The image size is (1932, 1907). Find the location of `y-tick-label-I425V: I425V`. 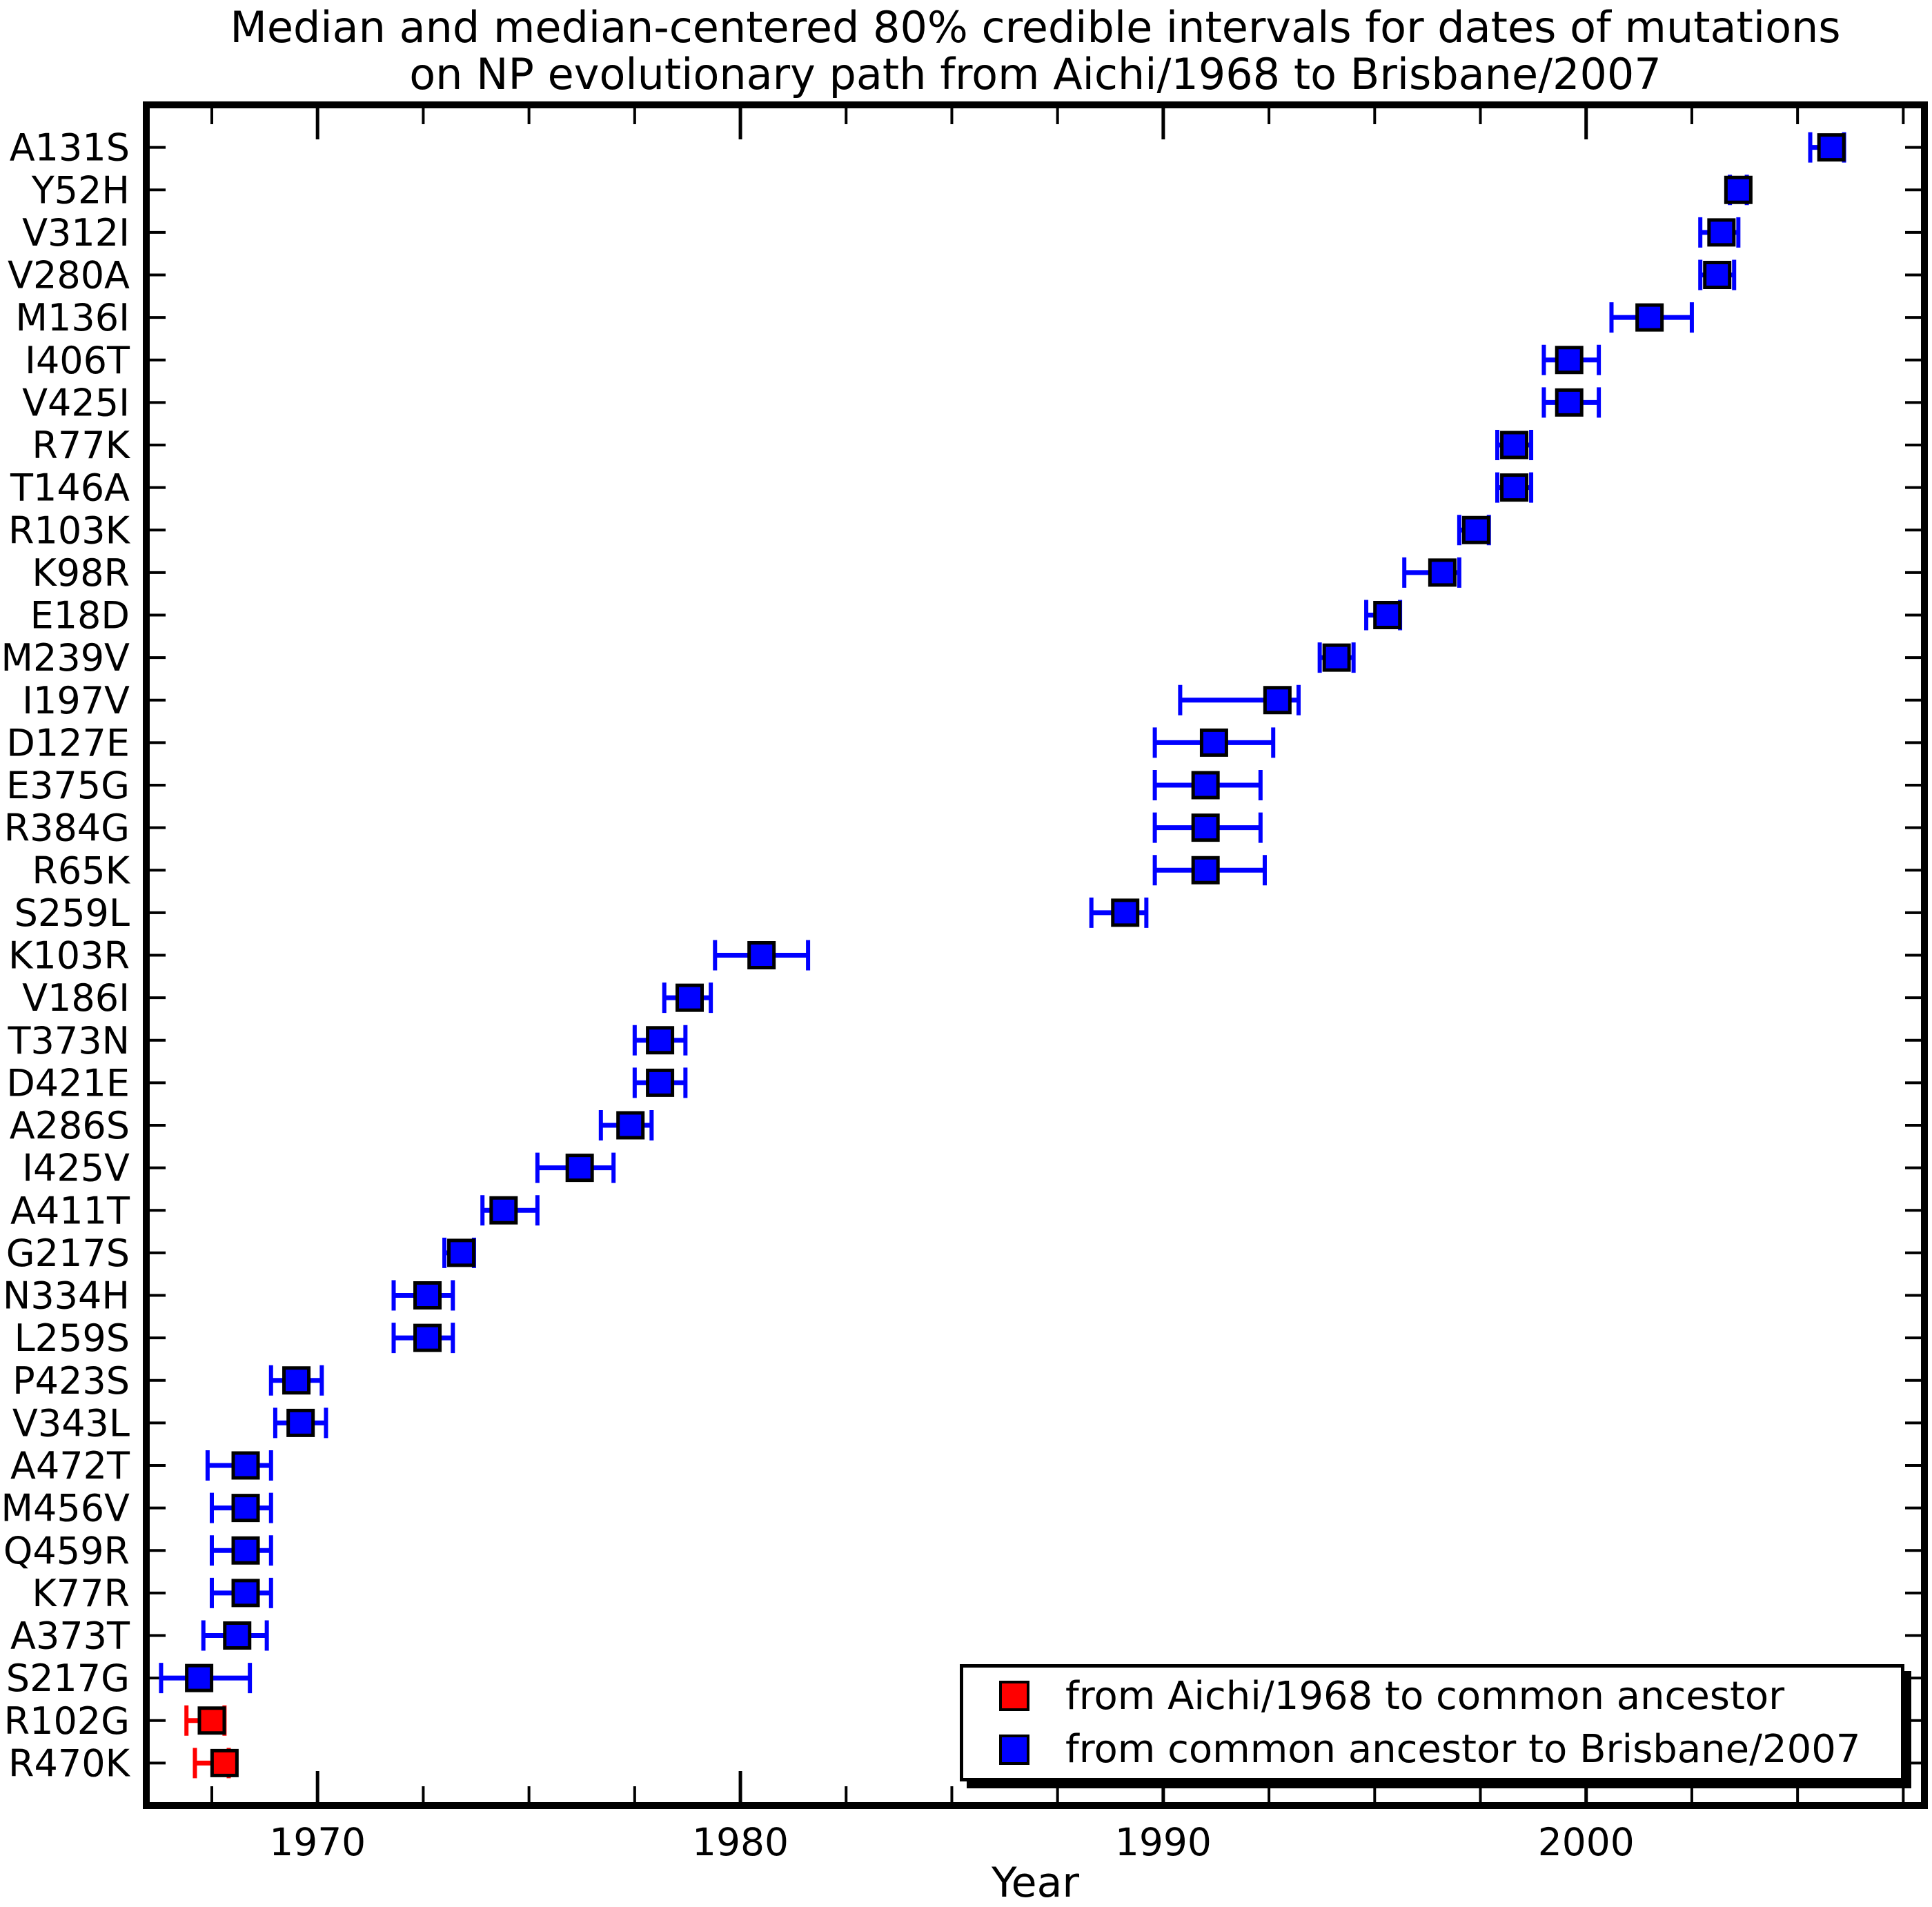

y-tick-label-I425V: I425V is located at coordinates (76, 1168).